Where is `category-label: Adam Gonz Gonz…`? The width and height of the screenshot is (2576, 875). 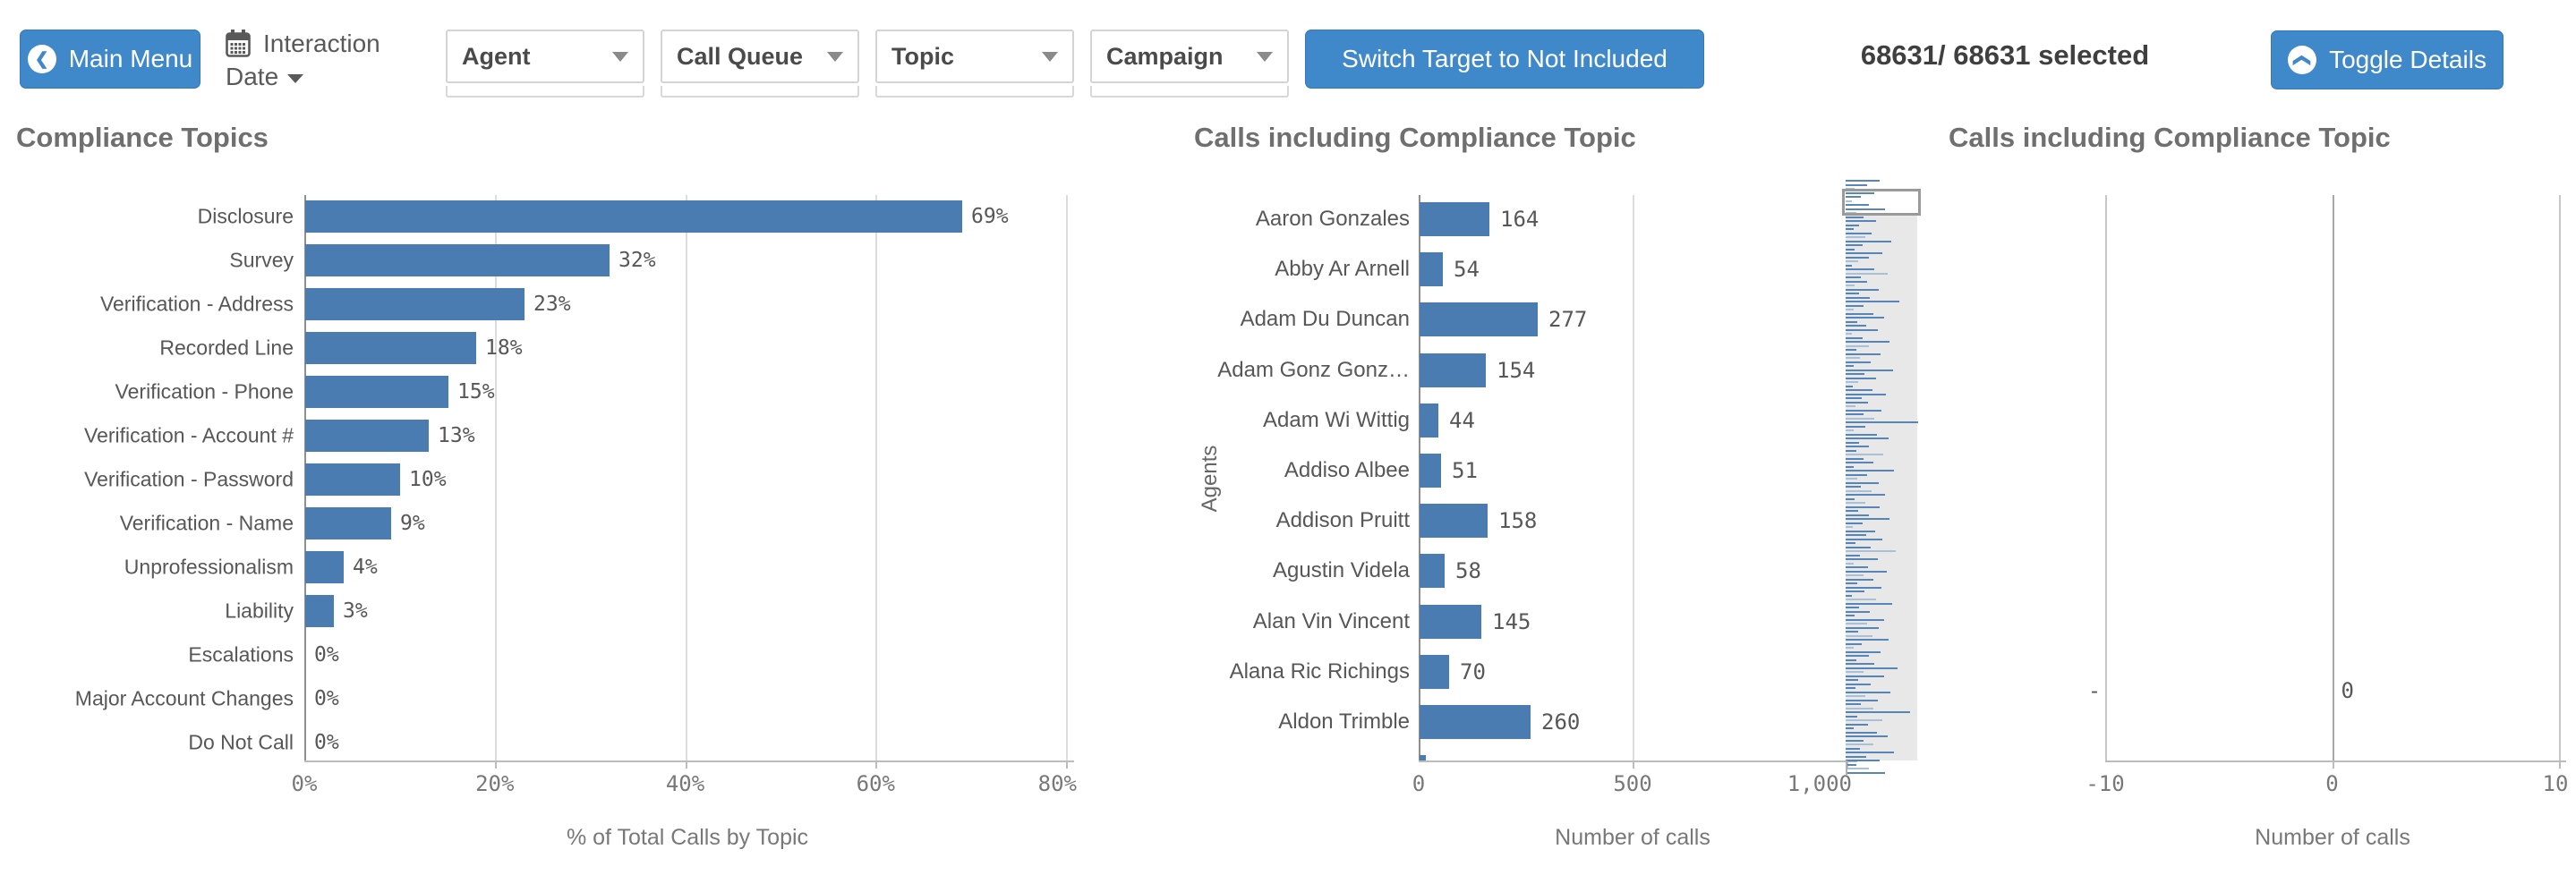 category-label: Adam Gonz Gonz… is located at coordinates (1313, 369).